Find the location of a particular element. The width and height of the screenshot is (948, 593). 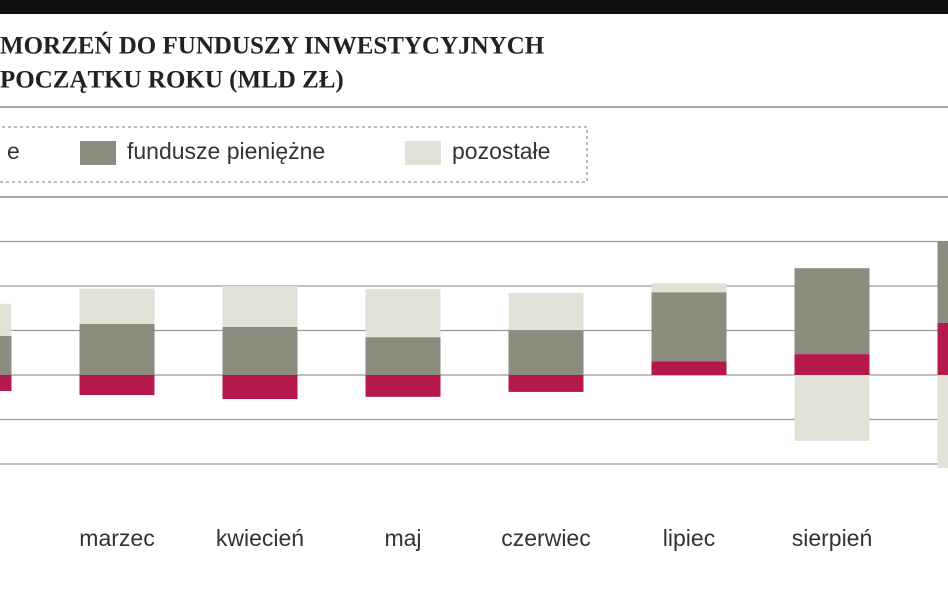

legend-label: fundusze pieniężne is located at coordinates (226, 151).